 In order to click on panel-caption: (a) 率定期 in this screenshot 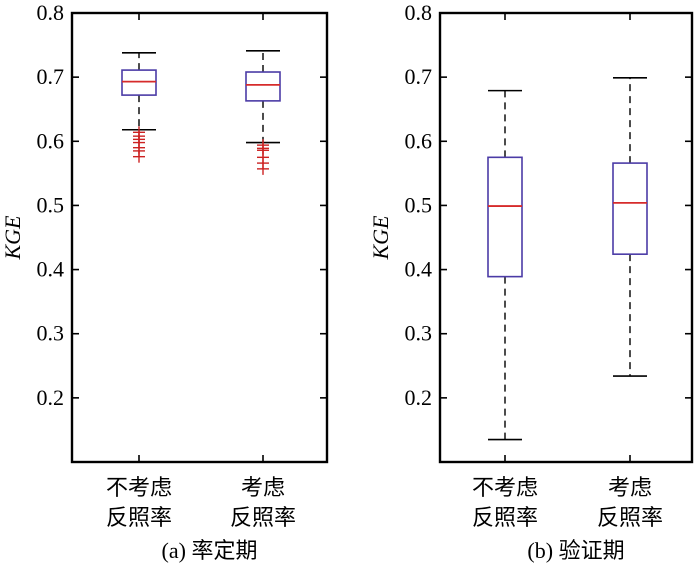, I will do `click(210, 550)`.